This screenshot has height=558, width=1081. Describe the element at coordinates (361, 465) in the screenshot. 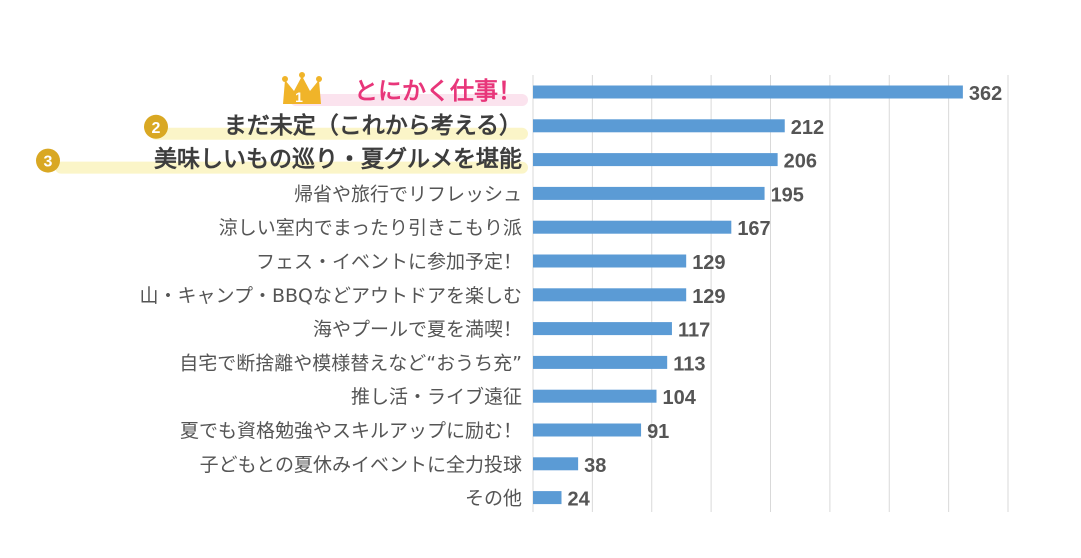

I see `category-label: 子どもとの夏休みイベントに全力投球` at that location.